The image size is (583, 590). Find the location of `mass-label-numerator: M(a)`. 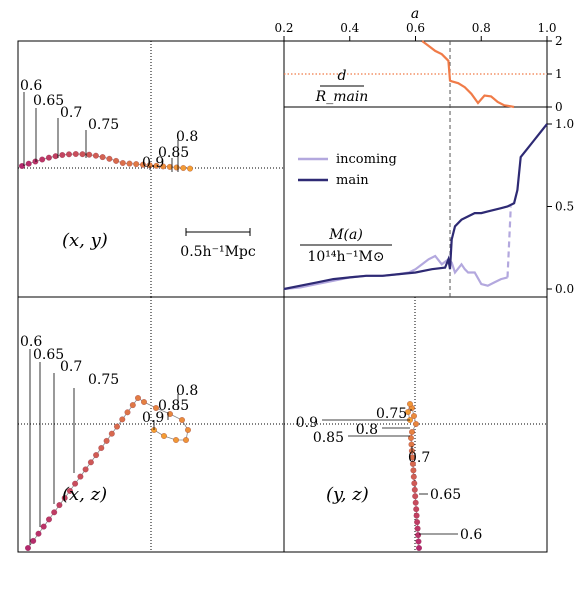

mass-label-numerator: M(a) is located at coordinates (345, 235).